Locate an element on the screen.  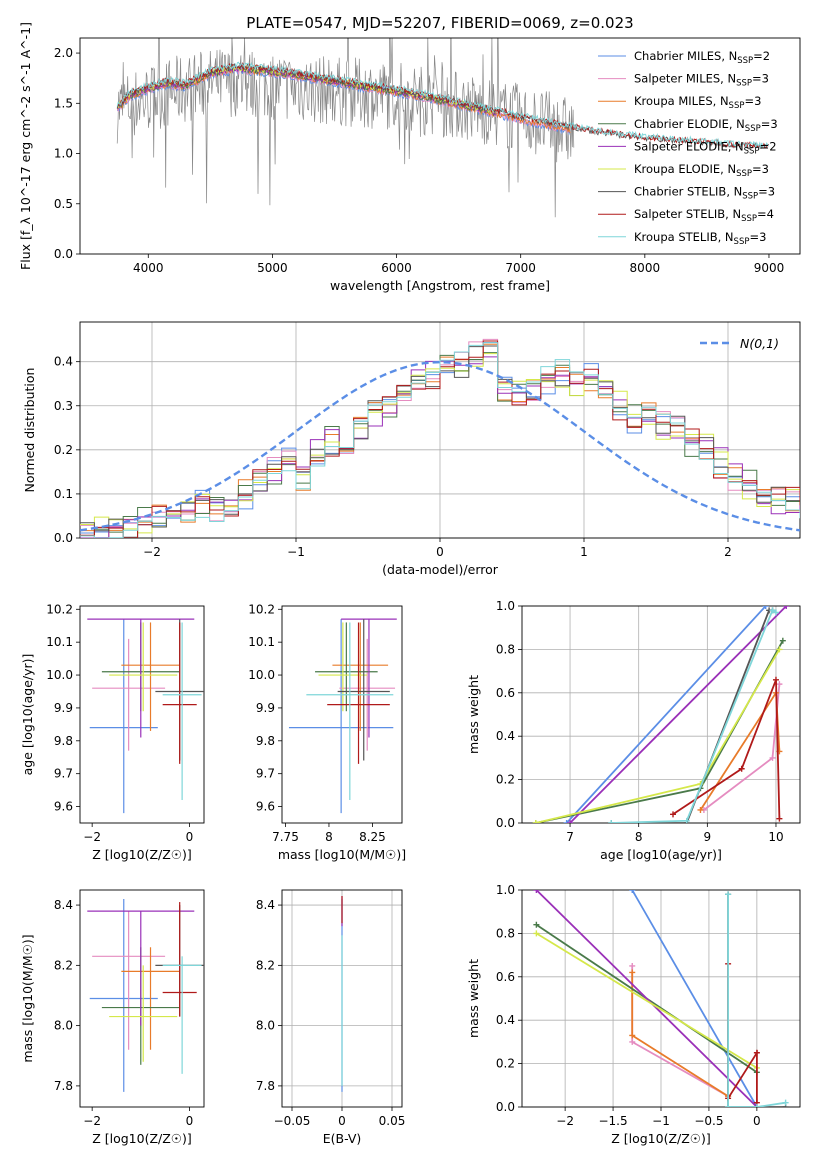
legend-entry: Chabrier ELODIE, NSSP=3 is located at coordinates (706, 125).